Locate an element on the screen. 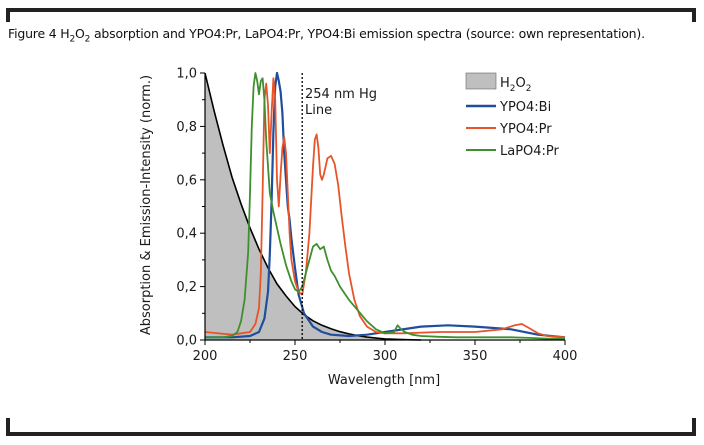 This screenshot has width=704, height=445. caption-mid: O is located at coordinates (80, 33).